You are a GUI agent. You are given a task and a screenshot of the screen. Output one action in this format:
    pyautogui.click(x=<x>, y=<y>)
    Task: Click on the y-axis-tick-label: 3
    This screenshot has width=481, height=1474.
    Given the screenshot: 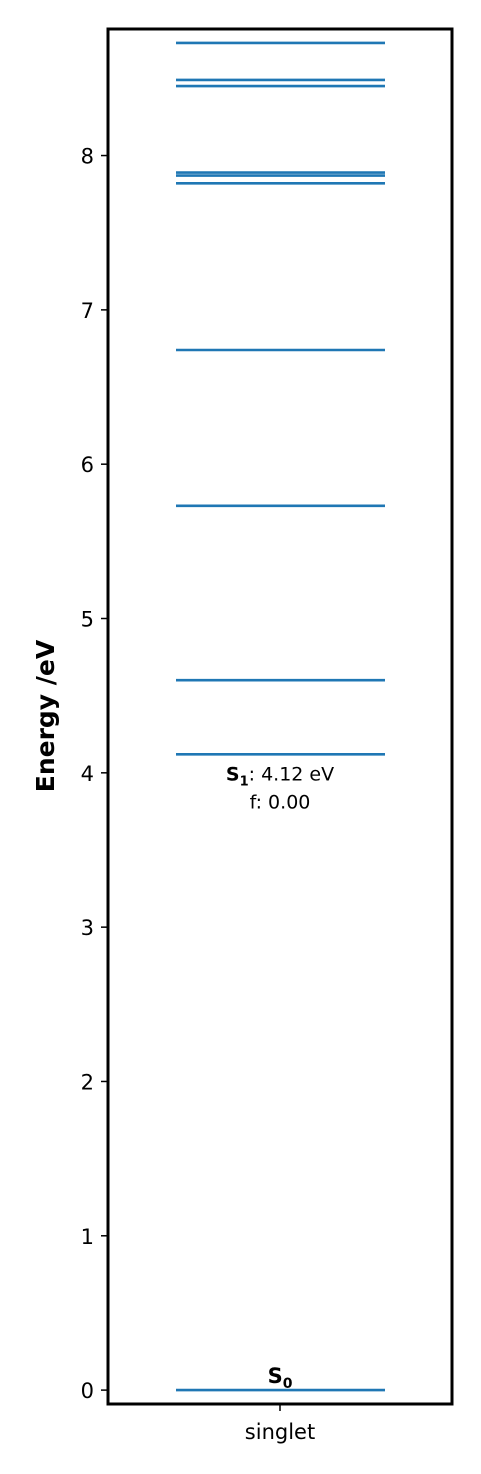 What is the action you would take?
    pyautogui.click(x=87, y=928)
    